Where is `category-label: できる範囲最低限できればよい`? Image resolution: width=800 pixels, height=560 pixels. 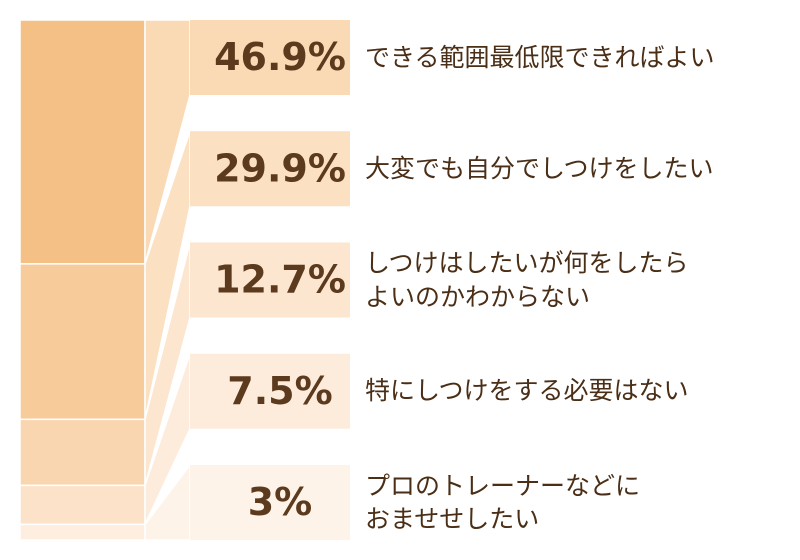
category-label: できる範囲最低限できればよい is located at coordinates (540, 57).